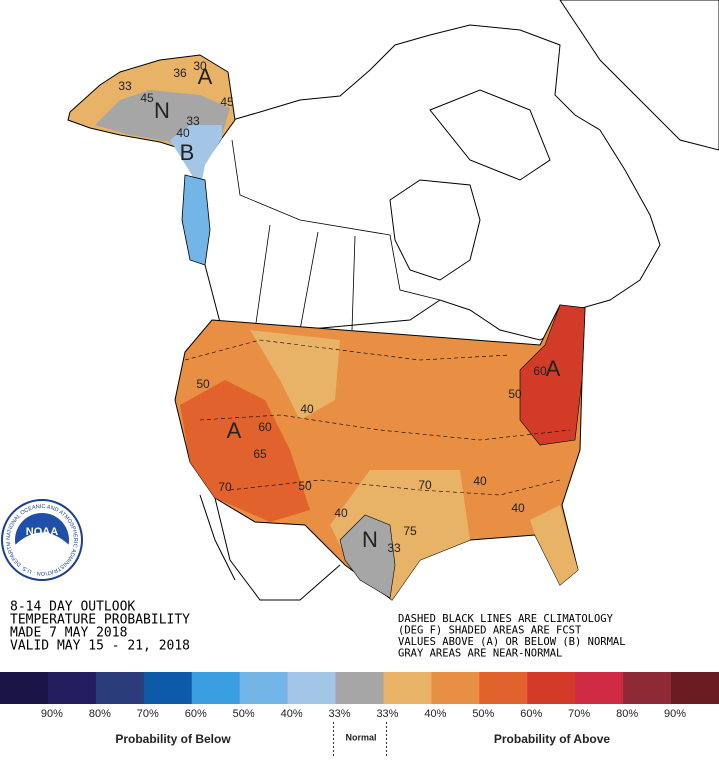 The height and width of the screenshot is (760, 719). Describe the element at coordinates (180, 73) in the screenshot. I see `map-label: 36` at that location.